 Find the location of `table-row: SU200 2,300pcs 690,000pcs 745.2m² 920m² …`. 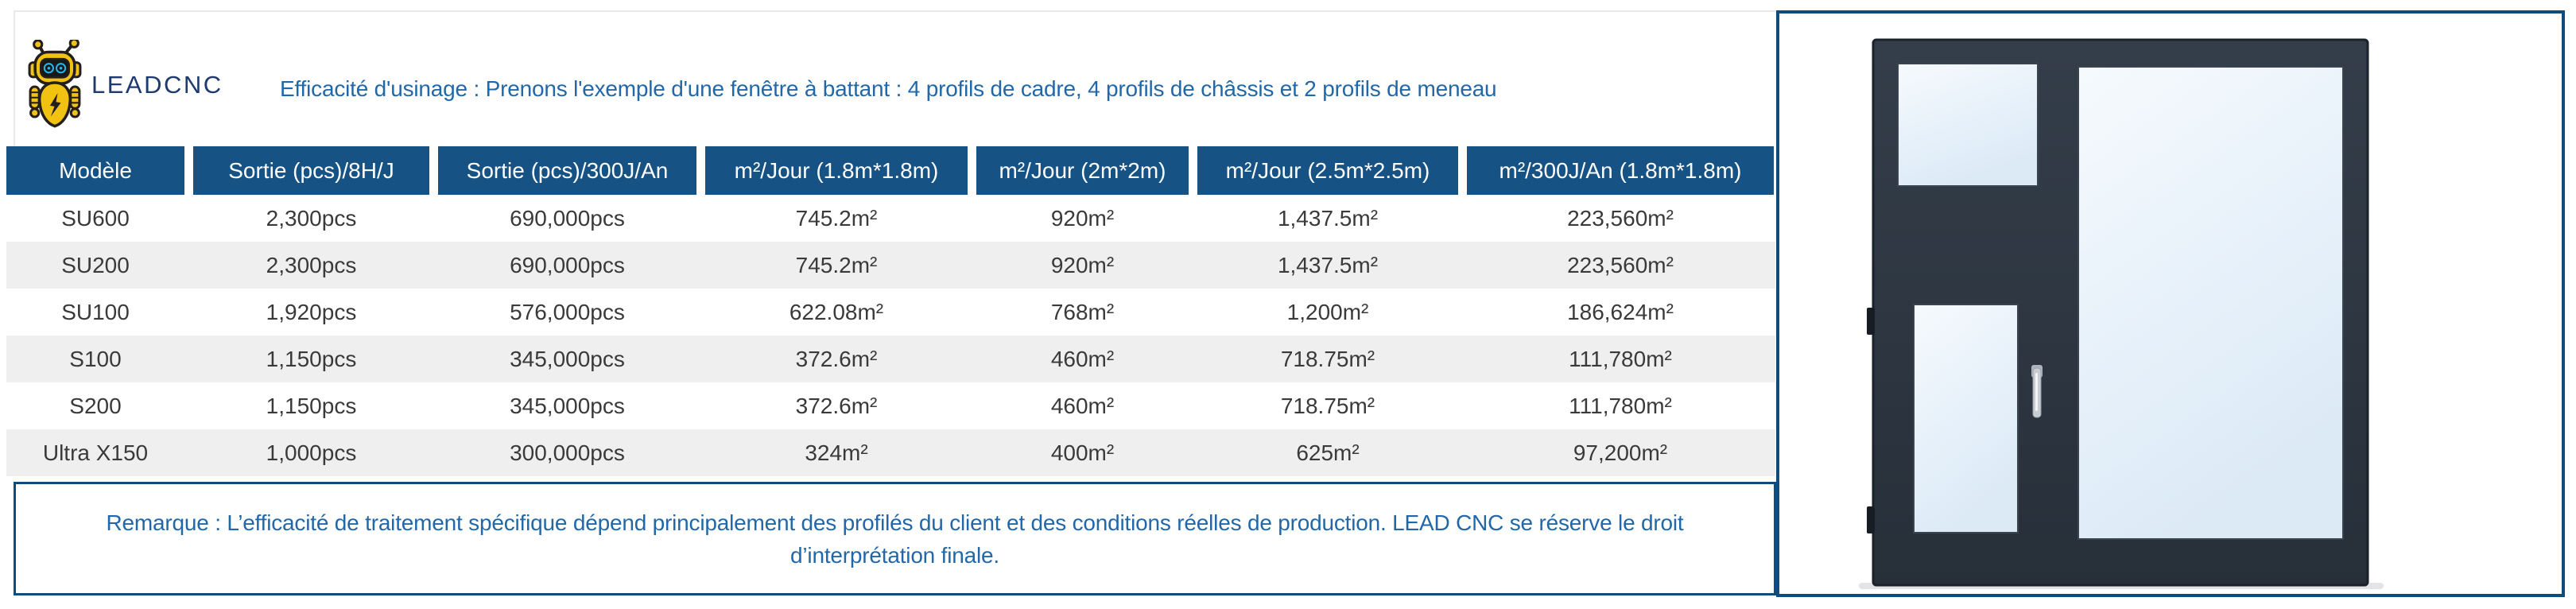

table-row: SU200 2,300pcs 690,000pcs 745.2m² 920m² … is located at coordinates (890, 265).